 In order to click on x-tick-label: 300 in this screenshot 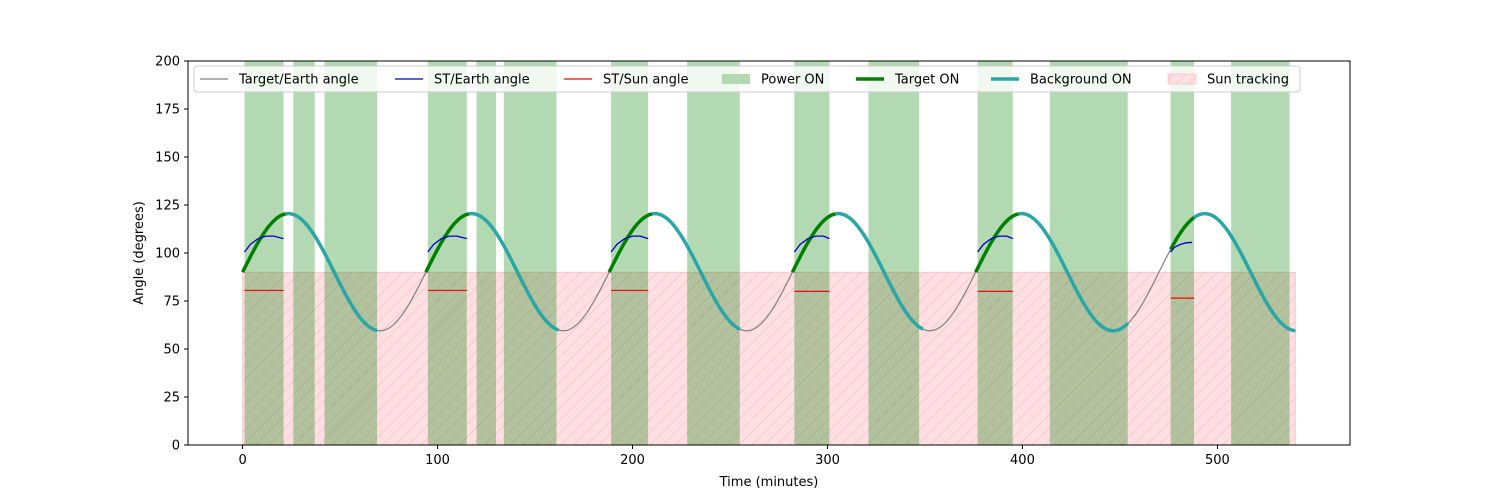, I will do `click(827, 460)`.